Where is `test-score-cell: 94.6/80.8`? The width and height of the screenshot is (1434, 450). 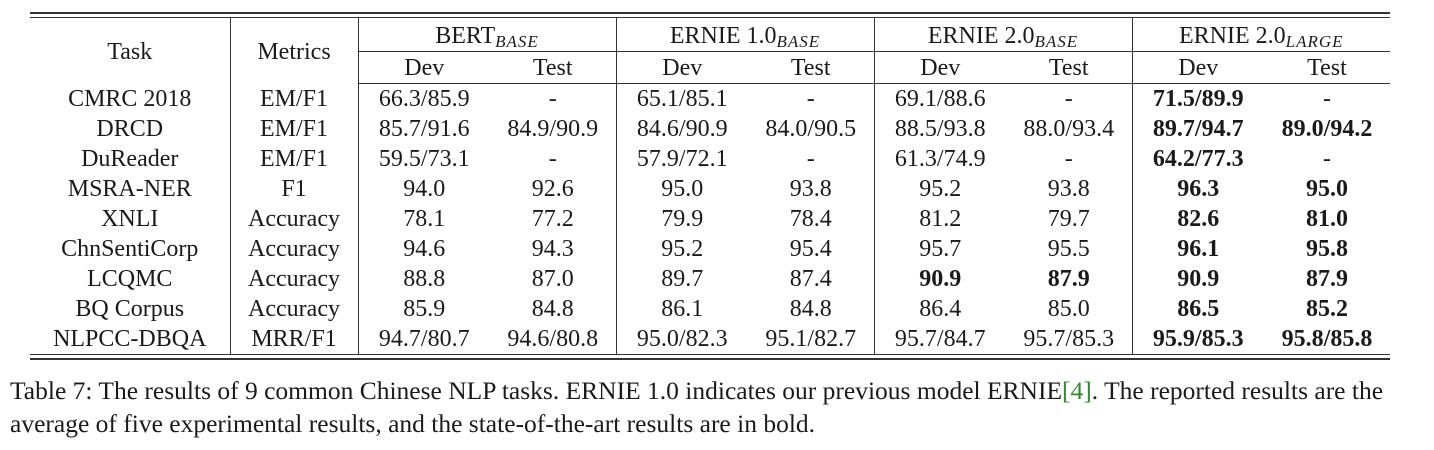
test-score-cell: 94.6/80.8 is located at coordinates (553, 339).